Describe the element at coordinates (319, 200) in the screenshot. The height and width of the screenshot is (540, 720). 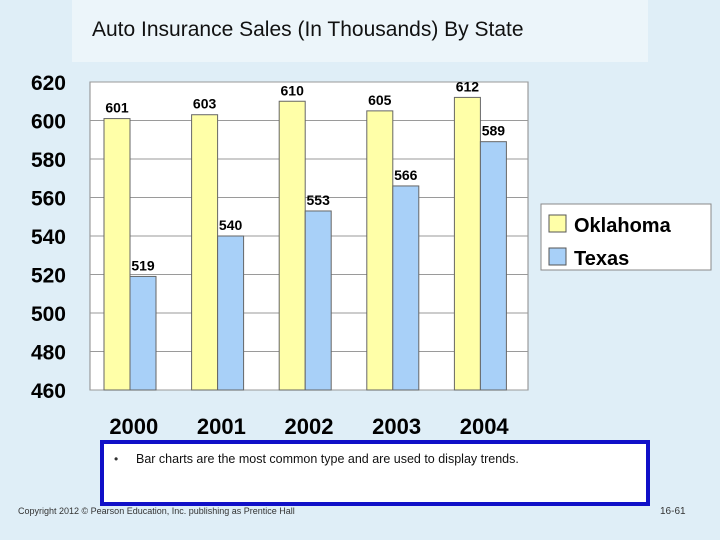
I see `data-label: 553` at that location.